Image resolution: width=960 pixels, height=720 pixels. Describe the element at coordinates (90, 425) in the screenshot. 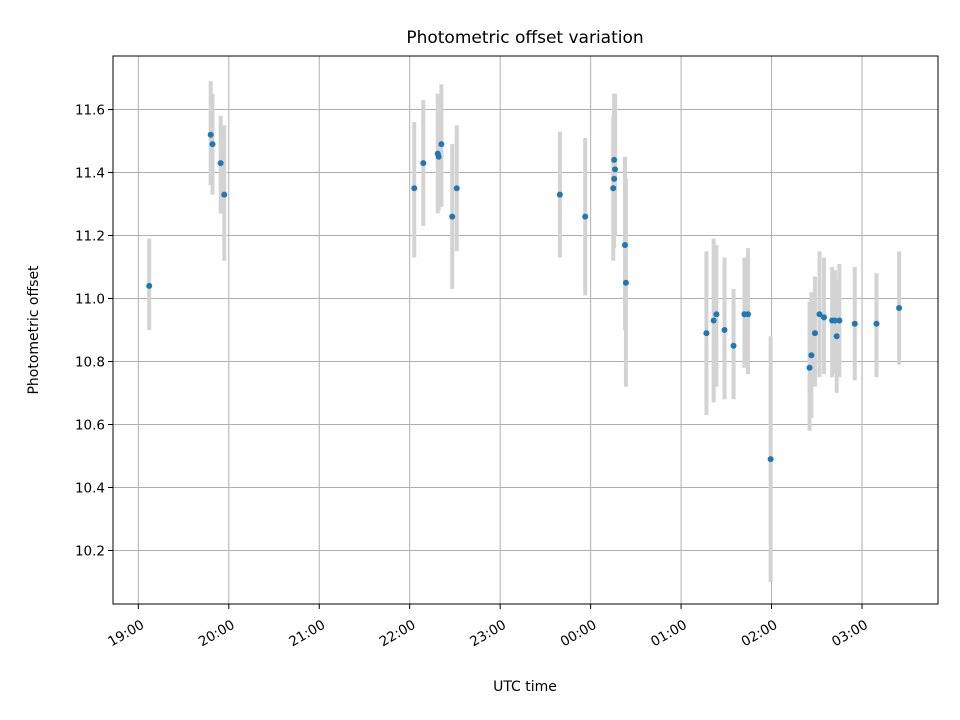

I see `y-tick-label: 10.6` at that location.